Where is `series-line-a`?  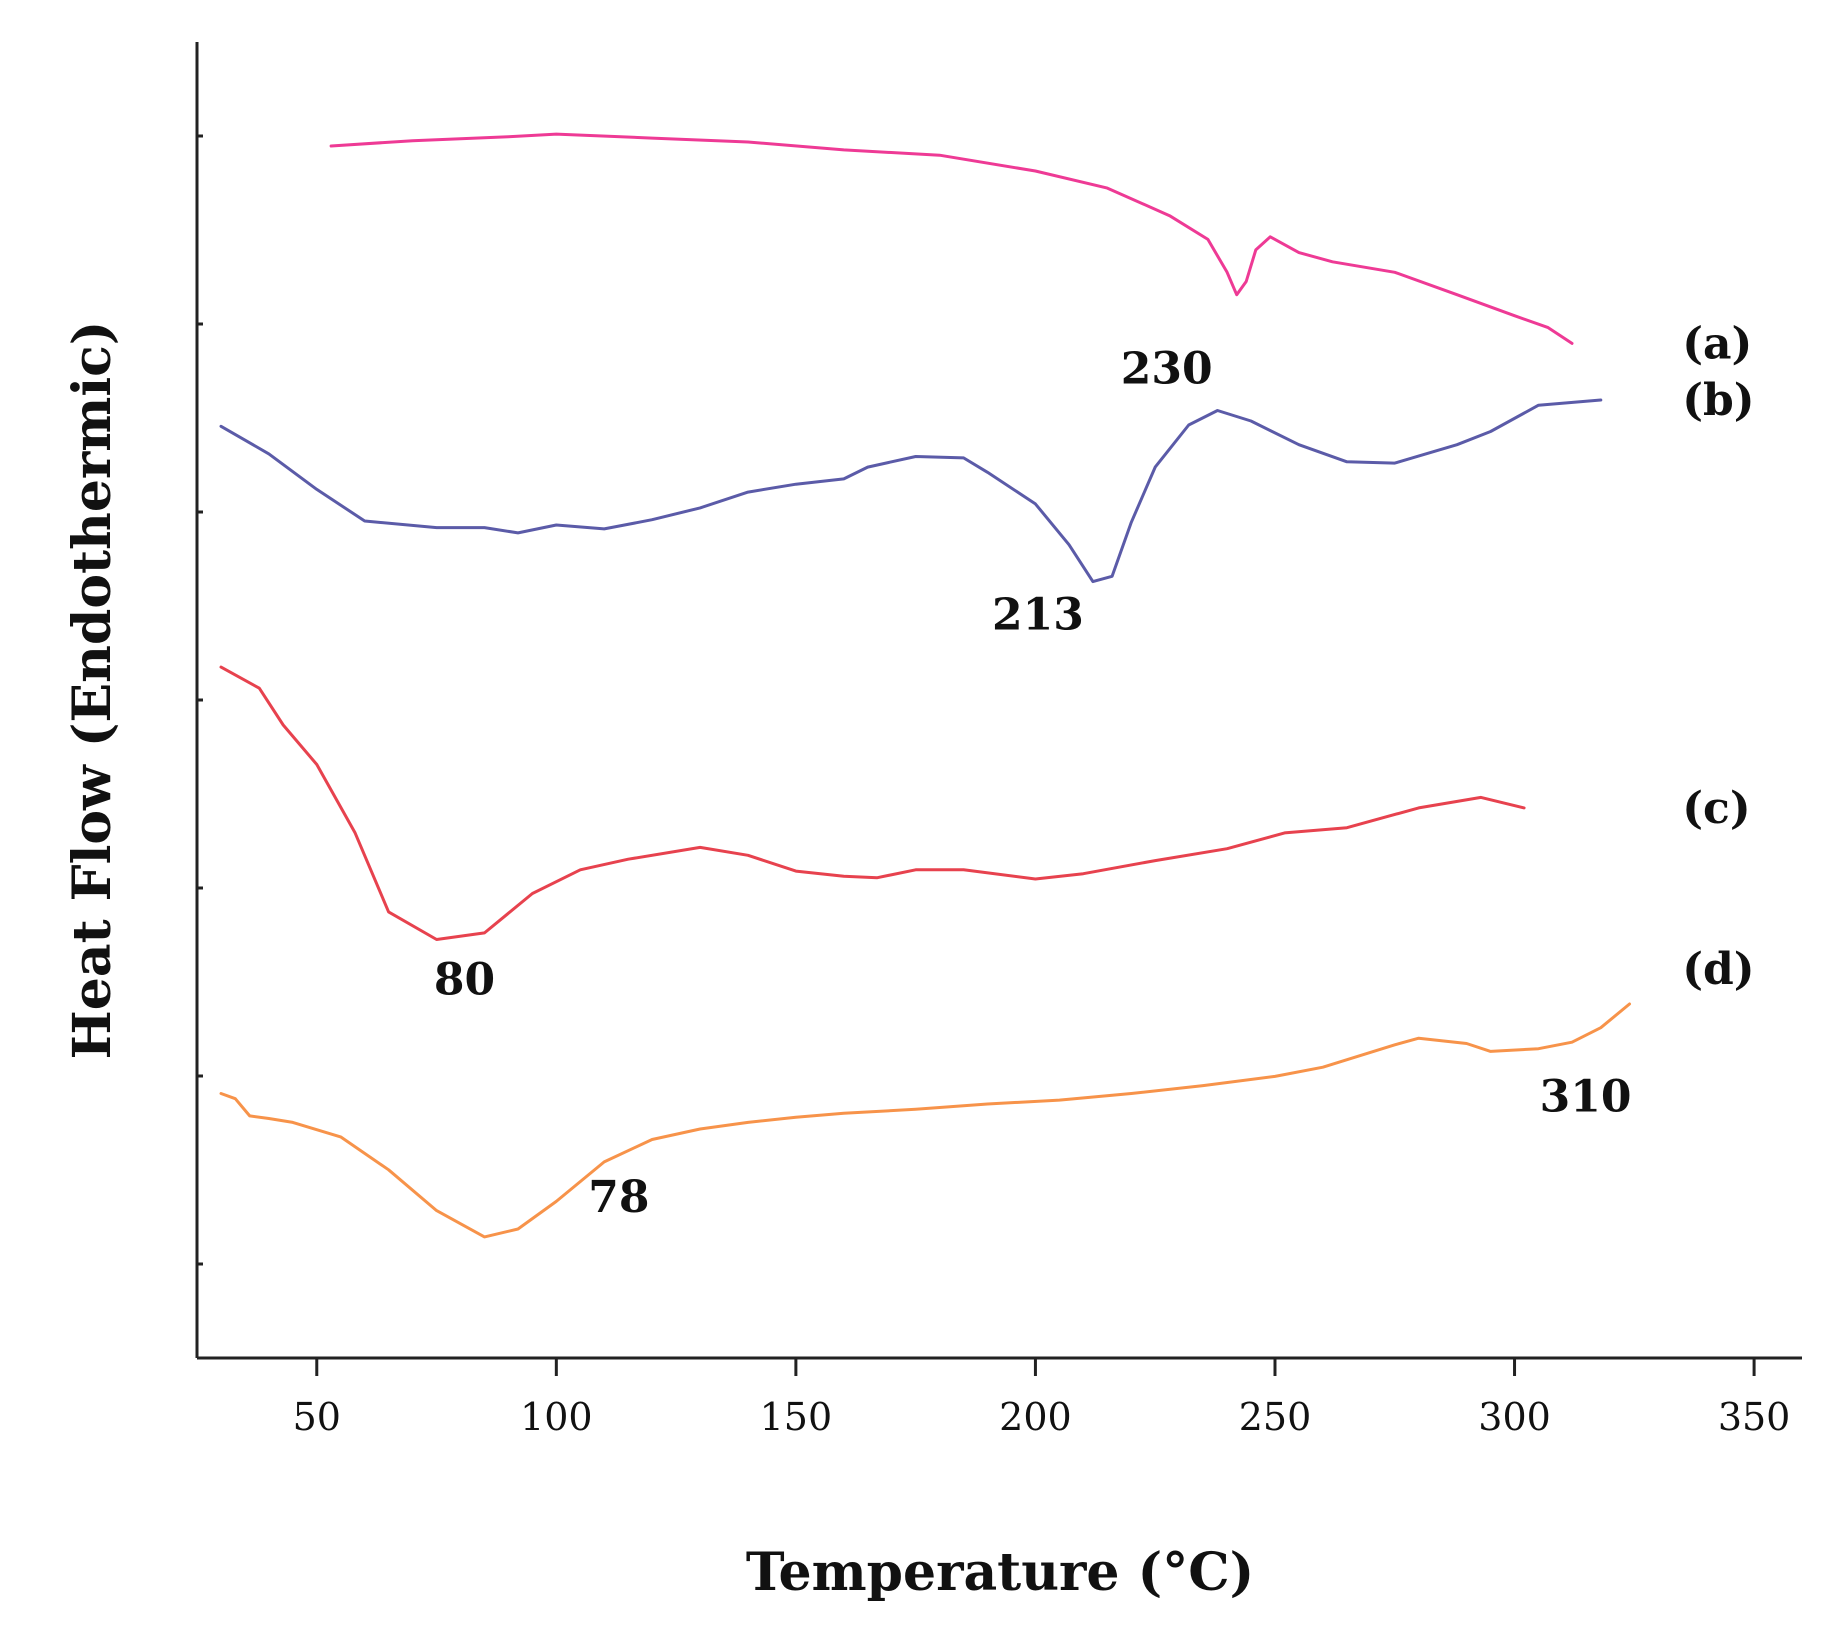
series-line-a is located at coordinates (951, 238).